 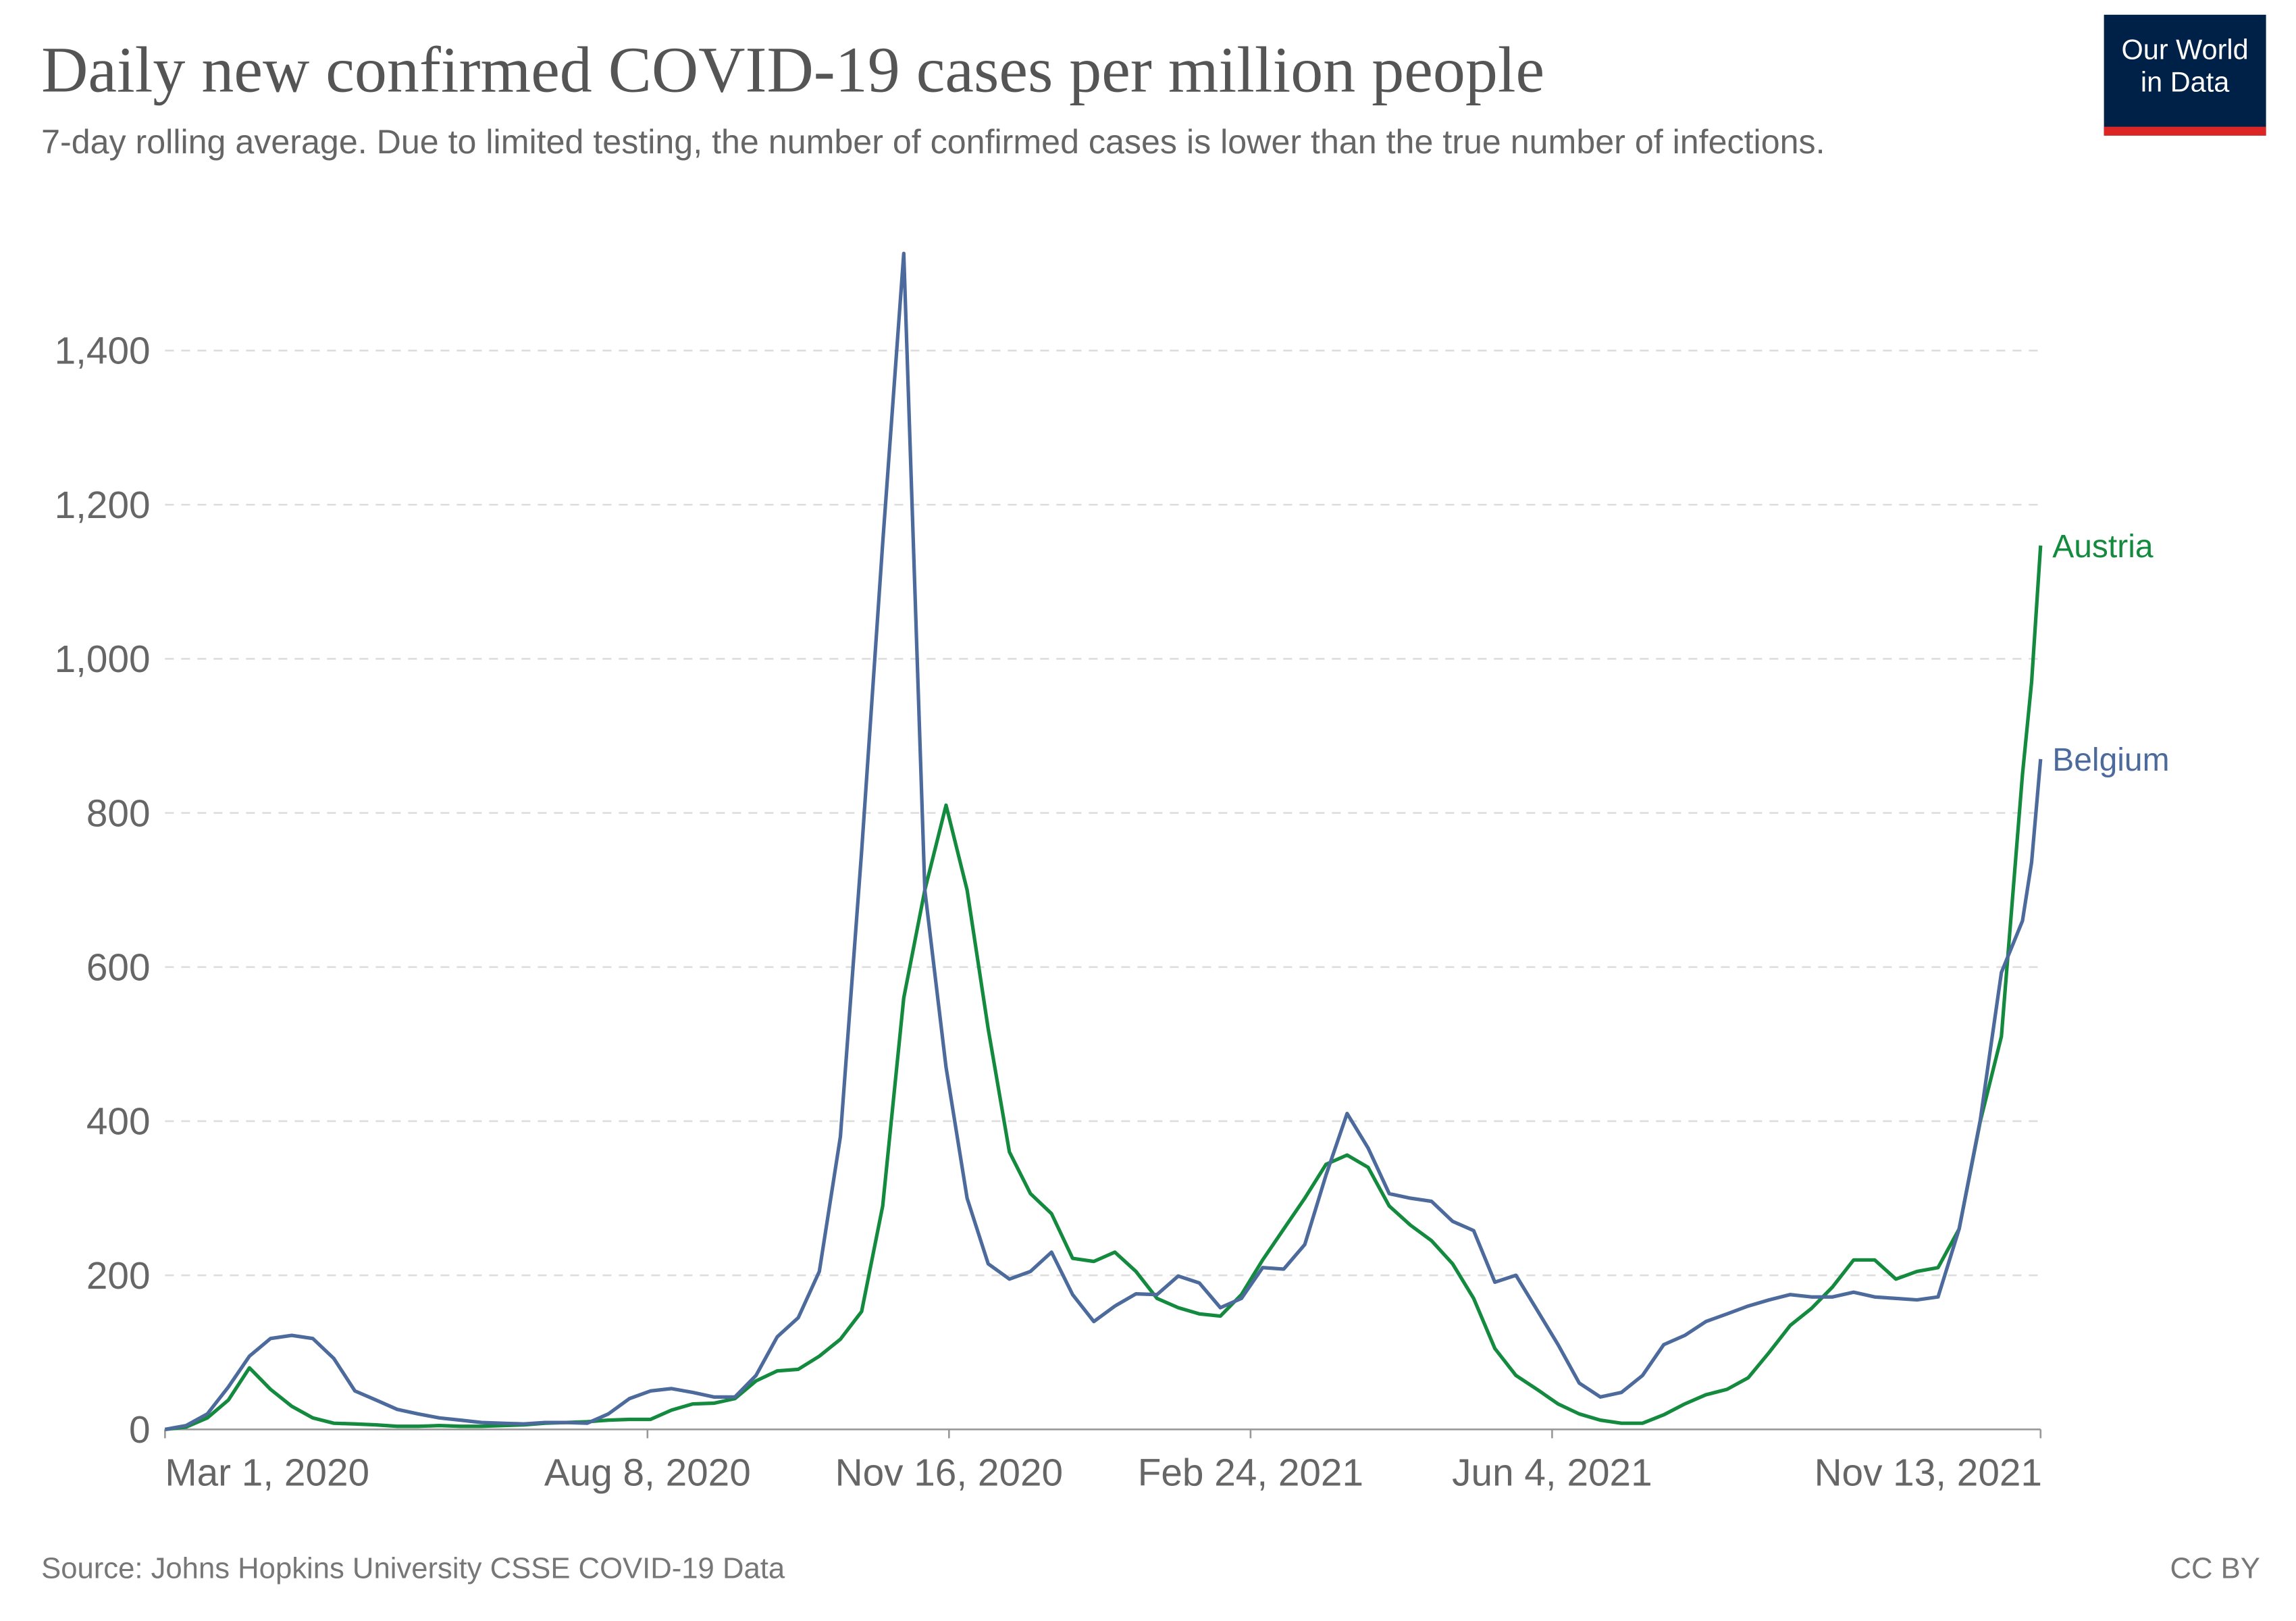 I want to click on logo: Our World in Data, so click(x=2185, y=75).